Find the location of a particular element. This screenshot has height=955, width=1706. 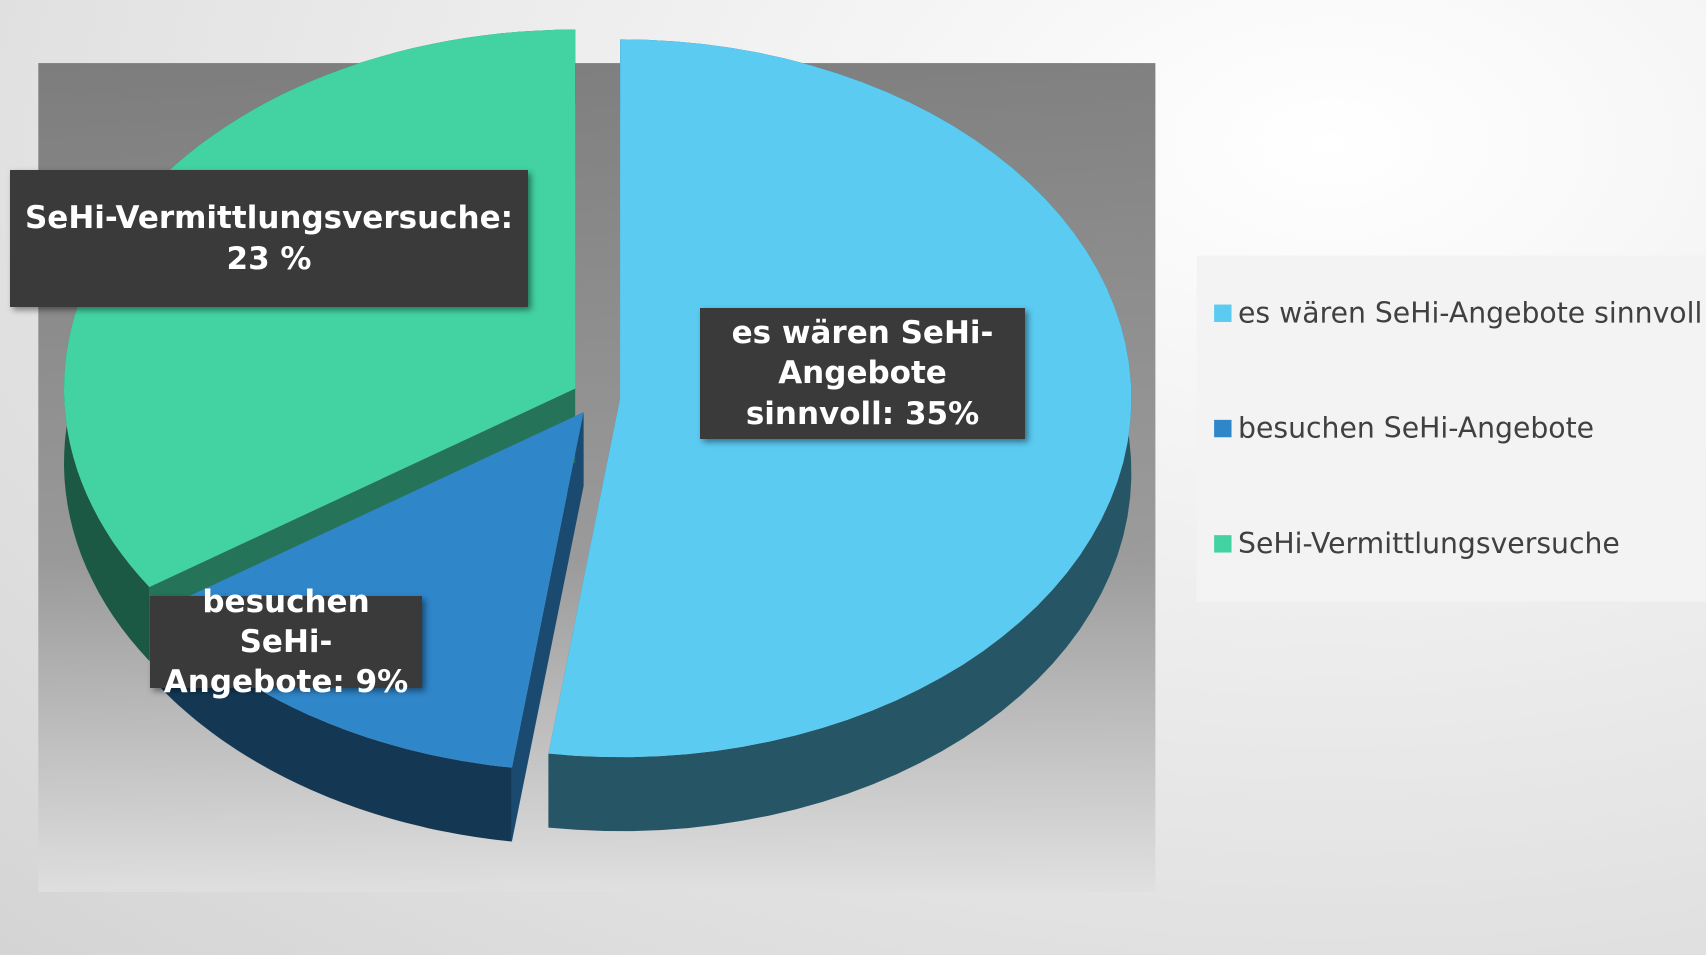

legend-label: besuchen SeHi-Angebote is located at coordinates (1416, 428).